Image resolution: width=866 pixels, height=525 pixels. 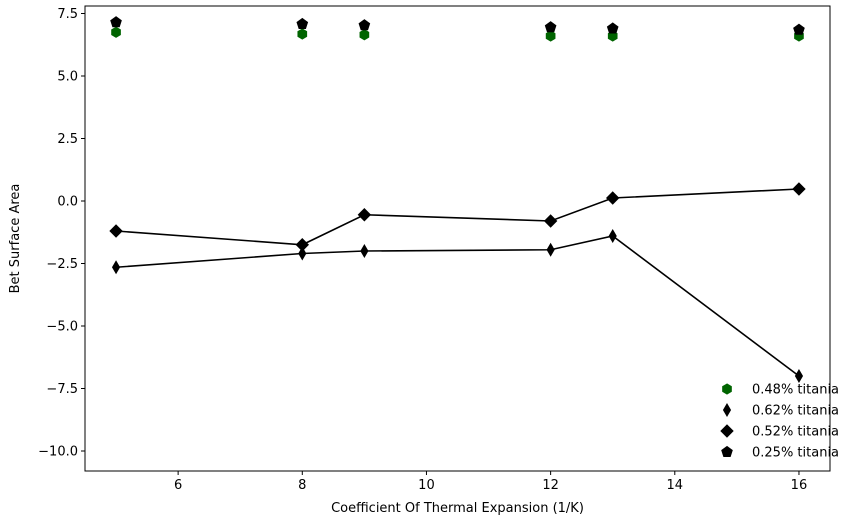 I want to click on y-tick-label: 5.0, so click(x=67, y=77).